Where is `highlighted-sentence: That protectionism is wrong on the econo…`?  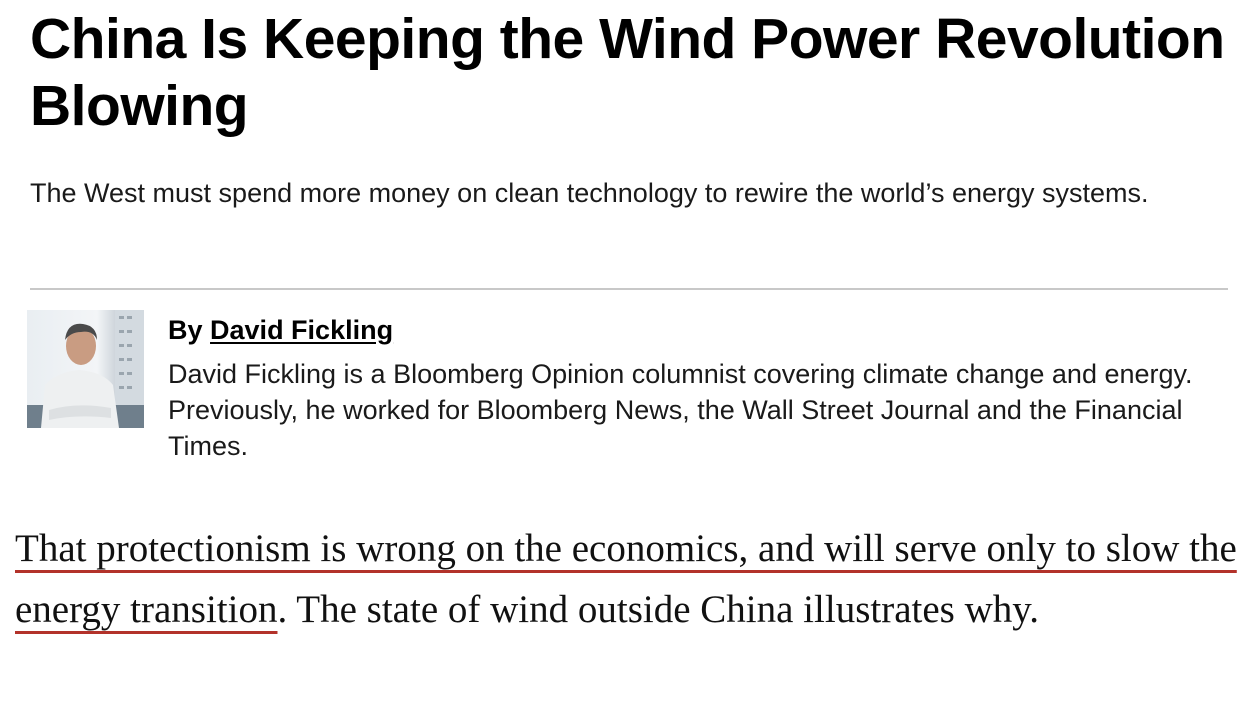 highlighted-sentence: That protectionism is wrong on the econo… is located at coordinates (626, 579).